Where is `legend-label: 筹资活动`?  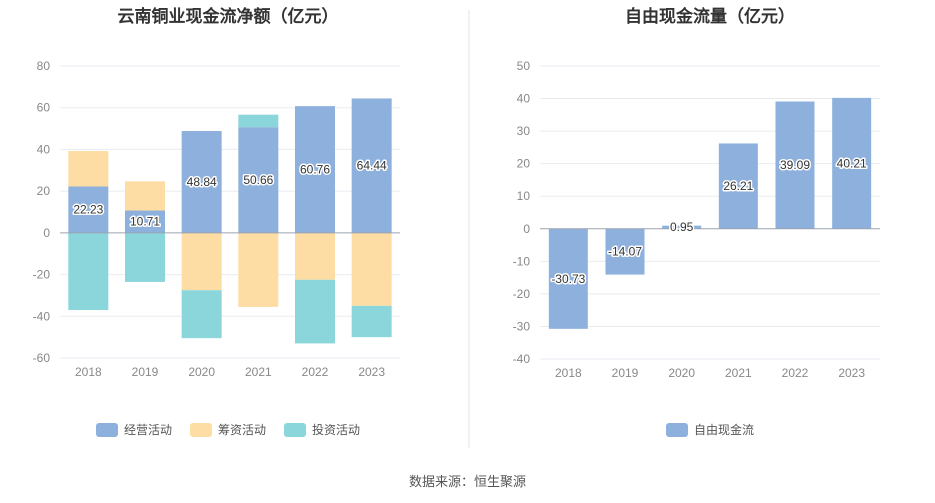 legend-label: 筹资活动 is located at coordinates (242, 430).